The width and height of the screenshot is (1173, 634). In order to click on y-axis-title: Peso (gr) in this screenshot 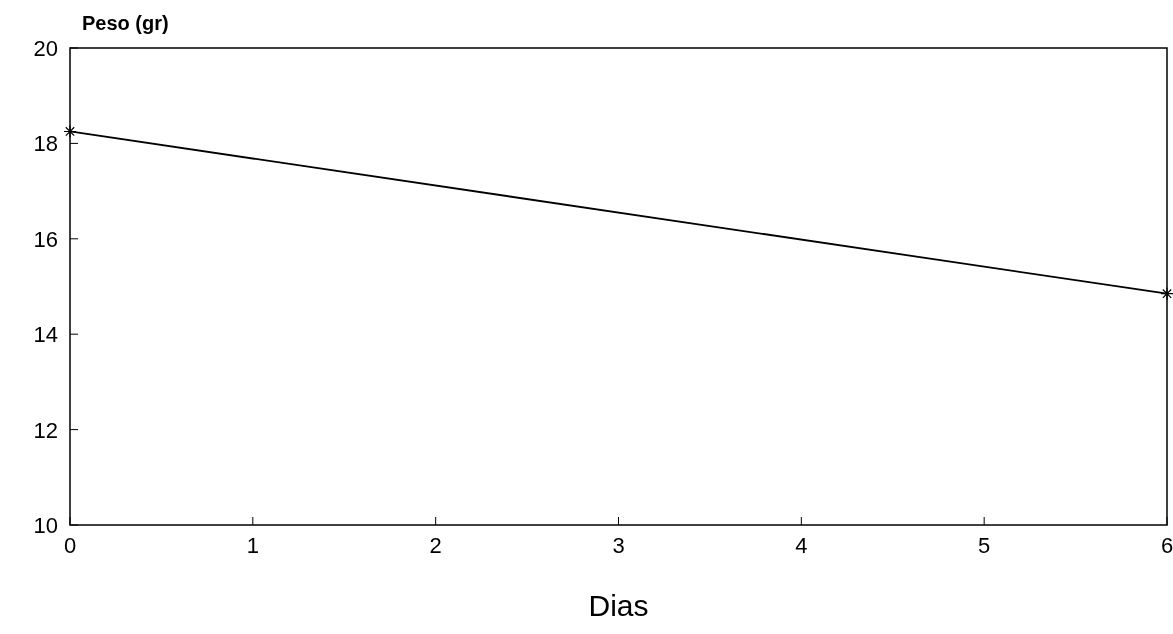, I will do `click(125, 23)`.